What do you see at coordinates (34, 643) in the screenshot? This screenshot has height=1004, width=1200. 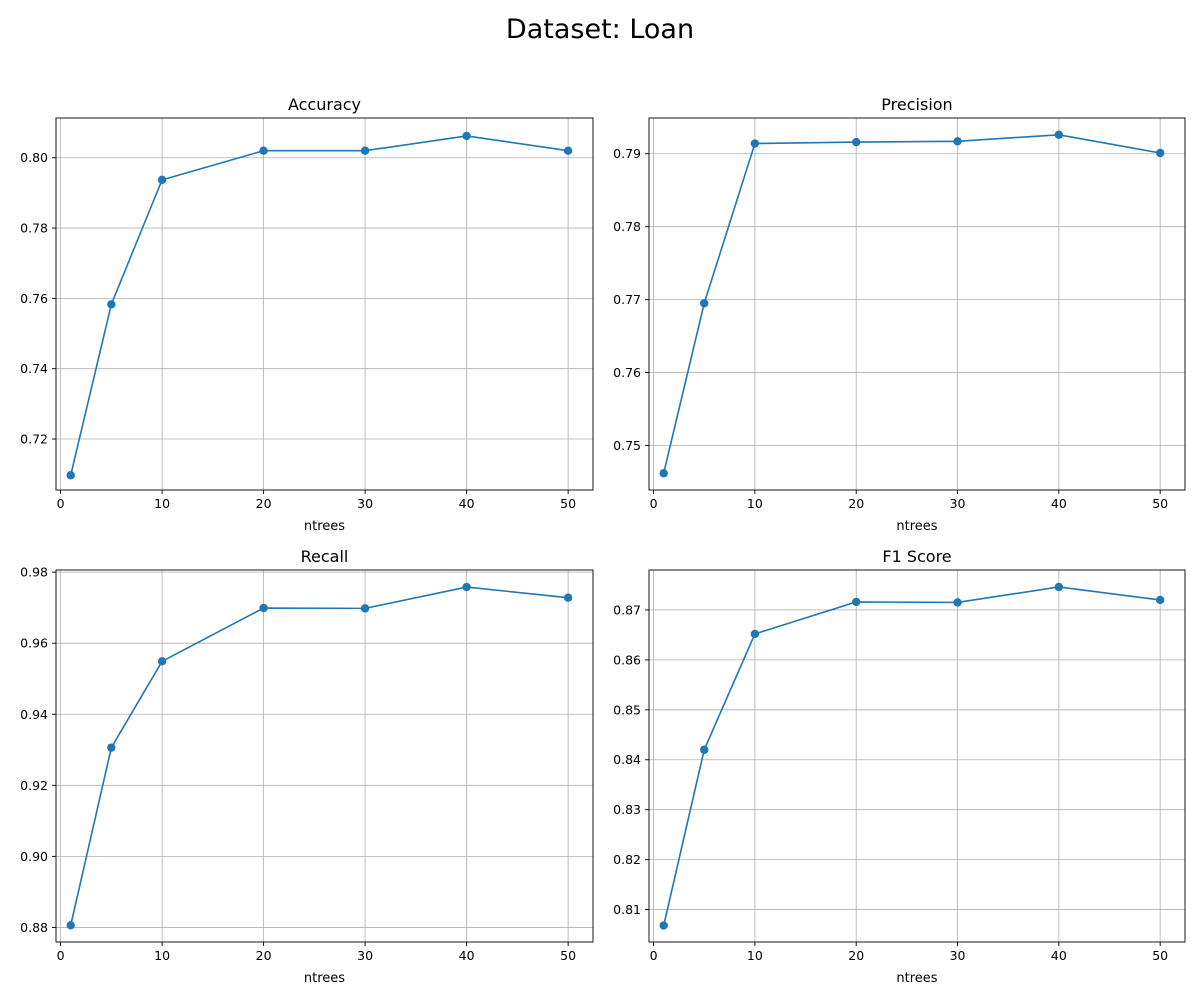 I see `y-tick-label: 0.96` at bounding box center [34, 643].